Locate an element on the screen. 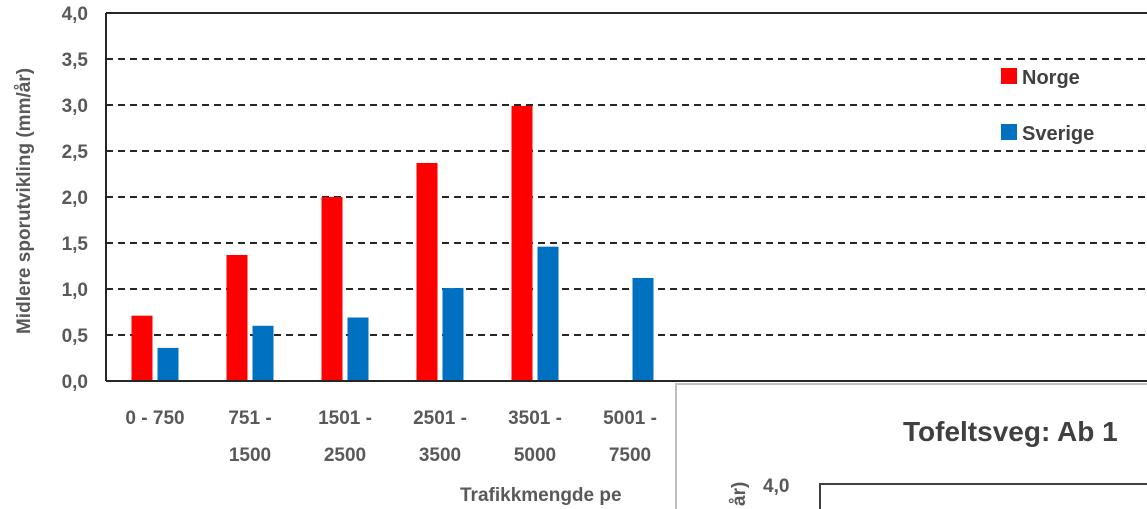  legend-swatch-sverige is located at coordinates (1009, 132).